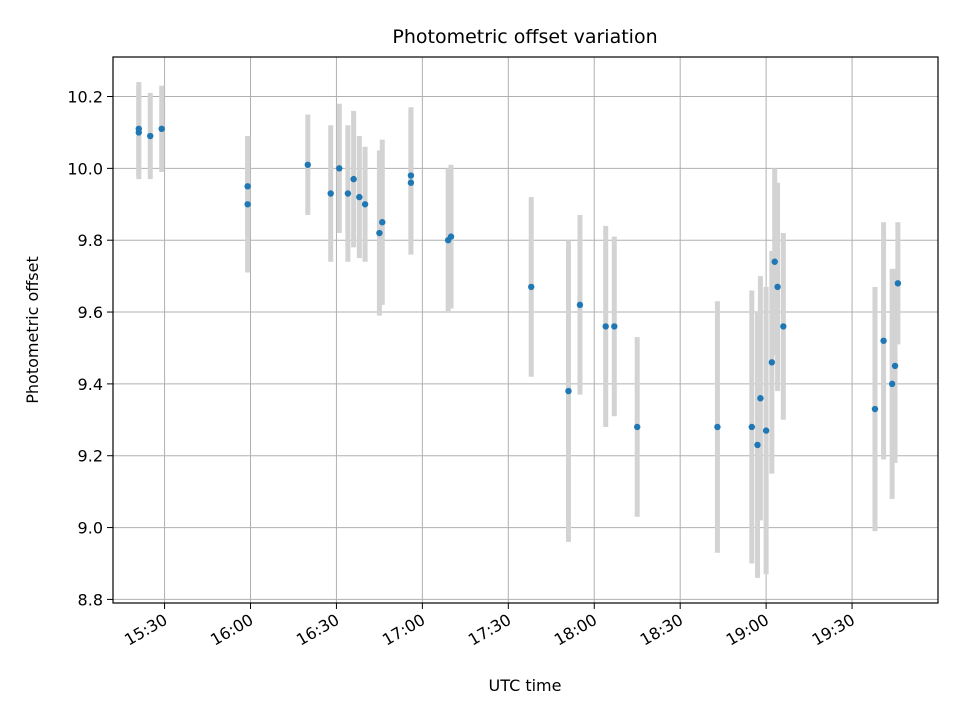  I want to click on x-axis-label: UTC time, so click(525, 685).